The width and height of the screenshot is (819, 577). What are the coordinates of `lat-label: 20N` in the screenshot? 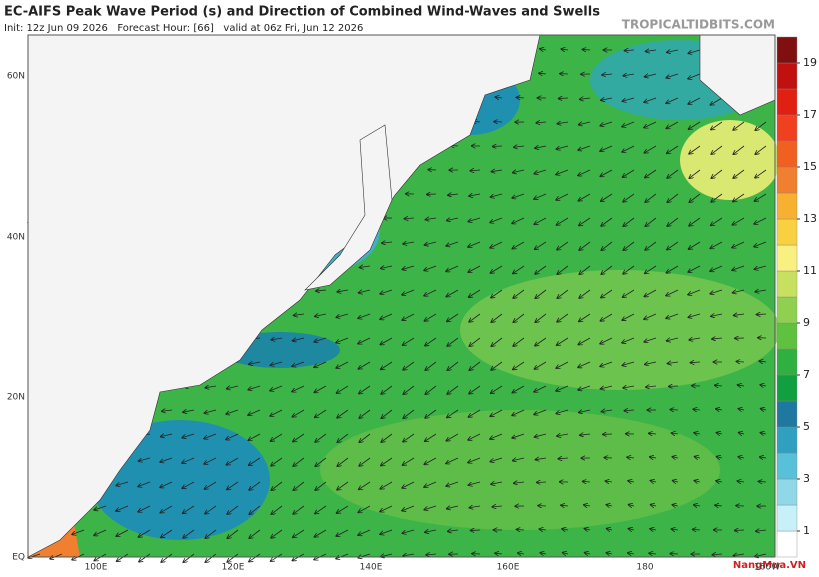 It's located at (16, 398).